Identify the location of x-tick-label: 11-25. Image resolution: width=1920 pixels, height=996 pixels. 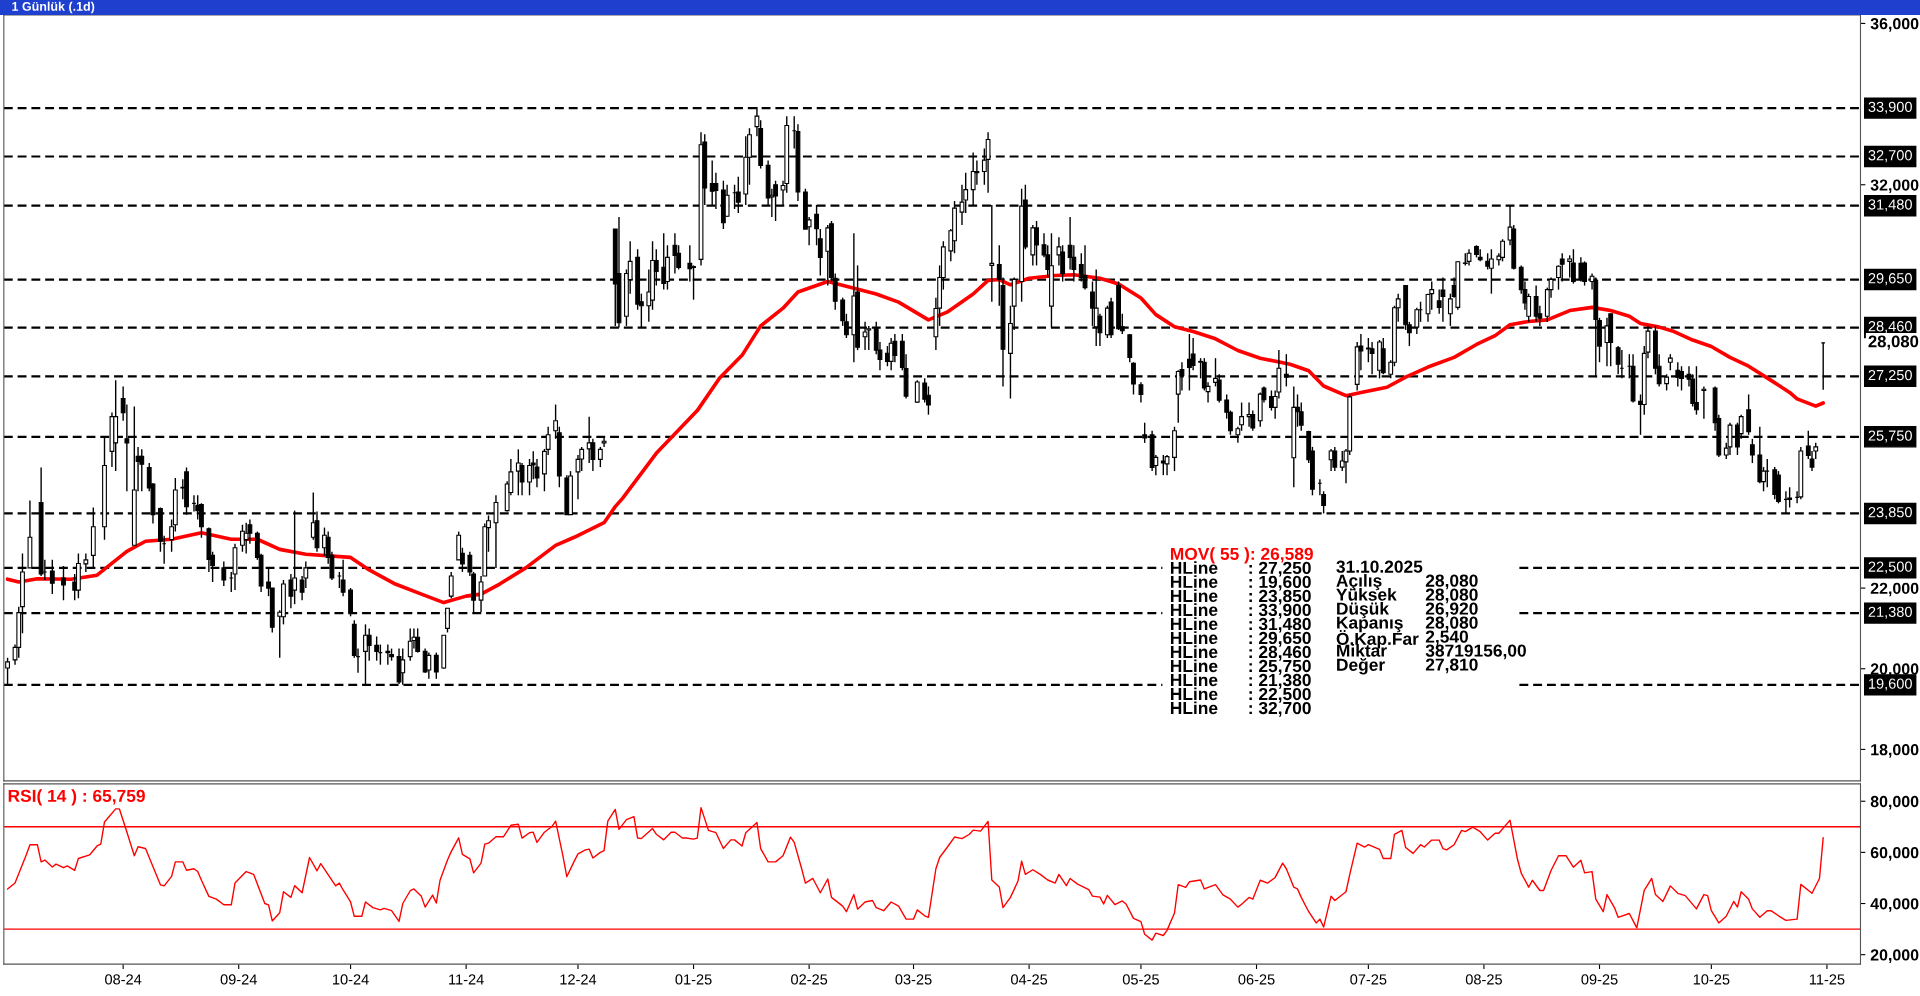
(1827, 979).